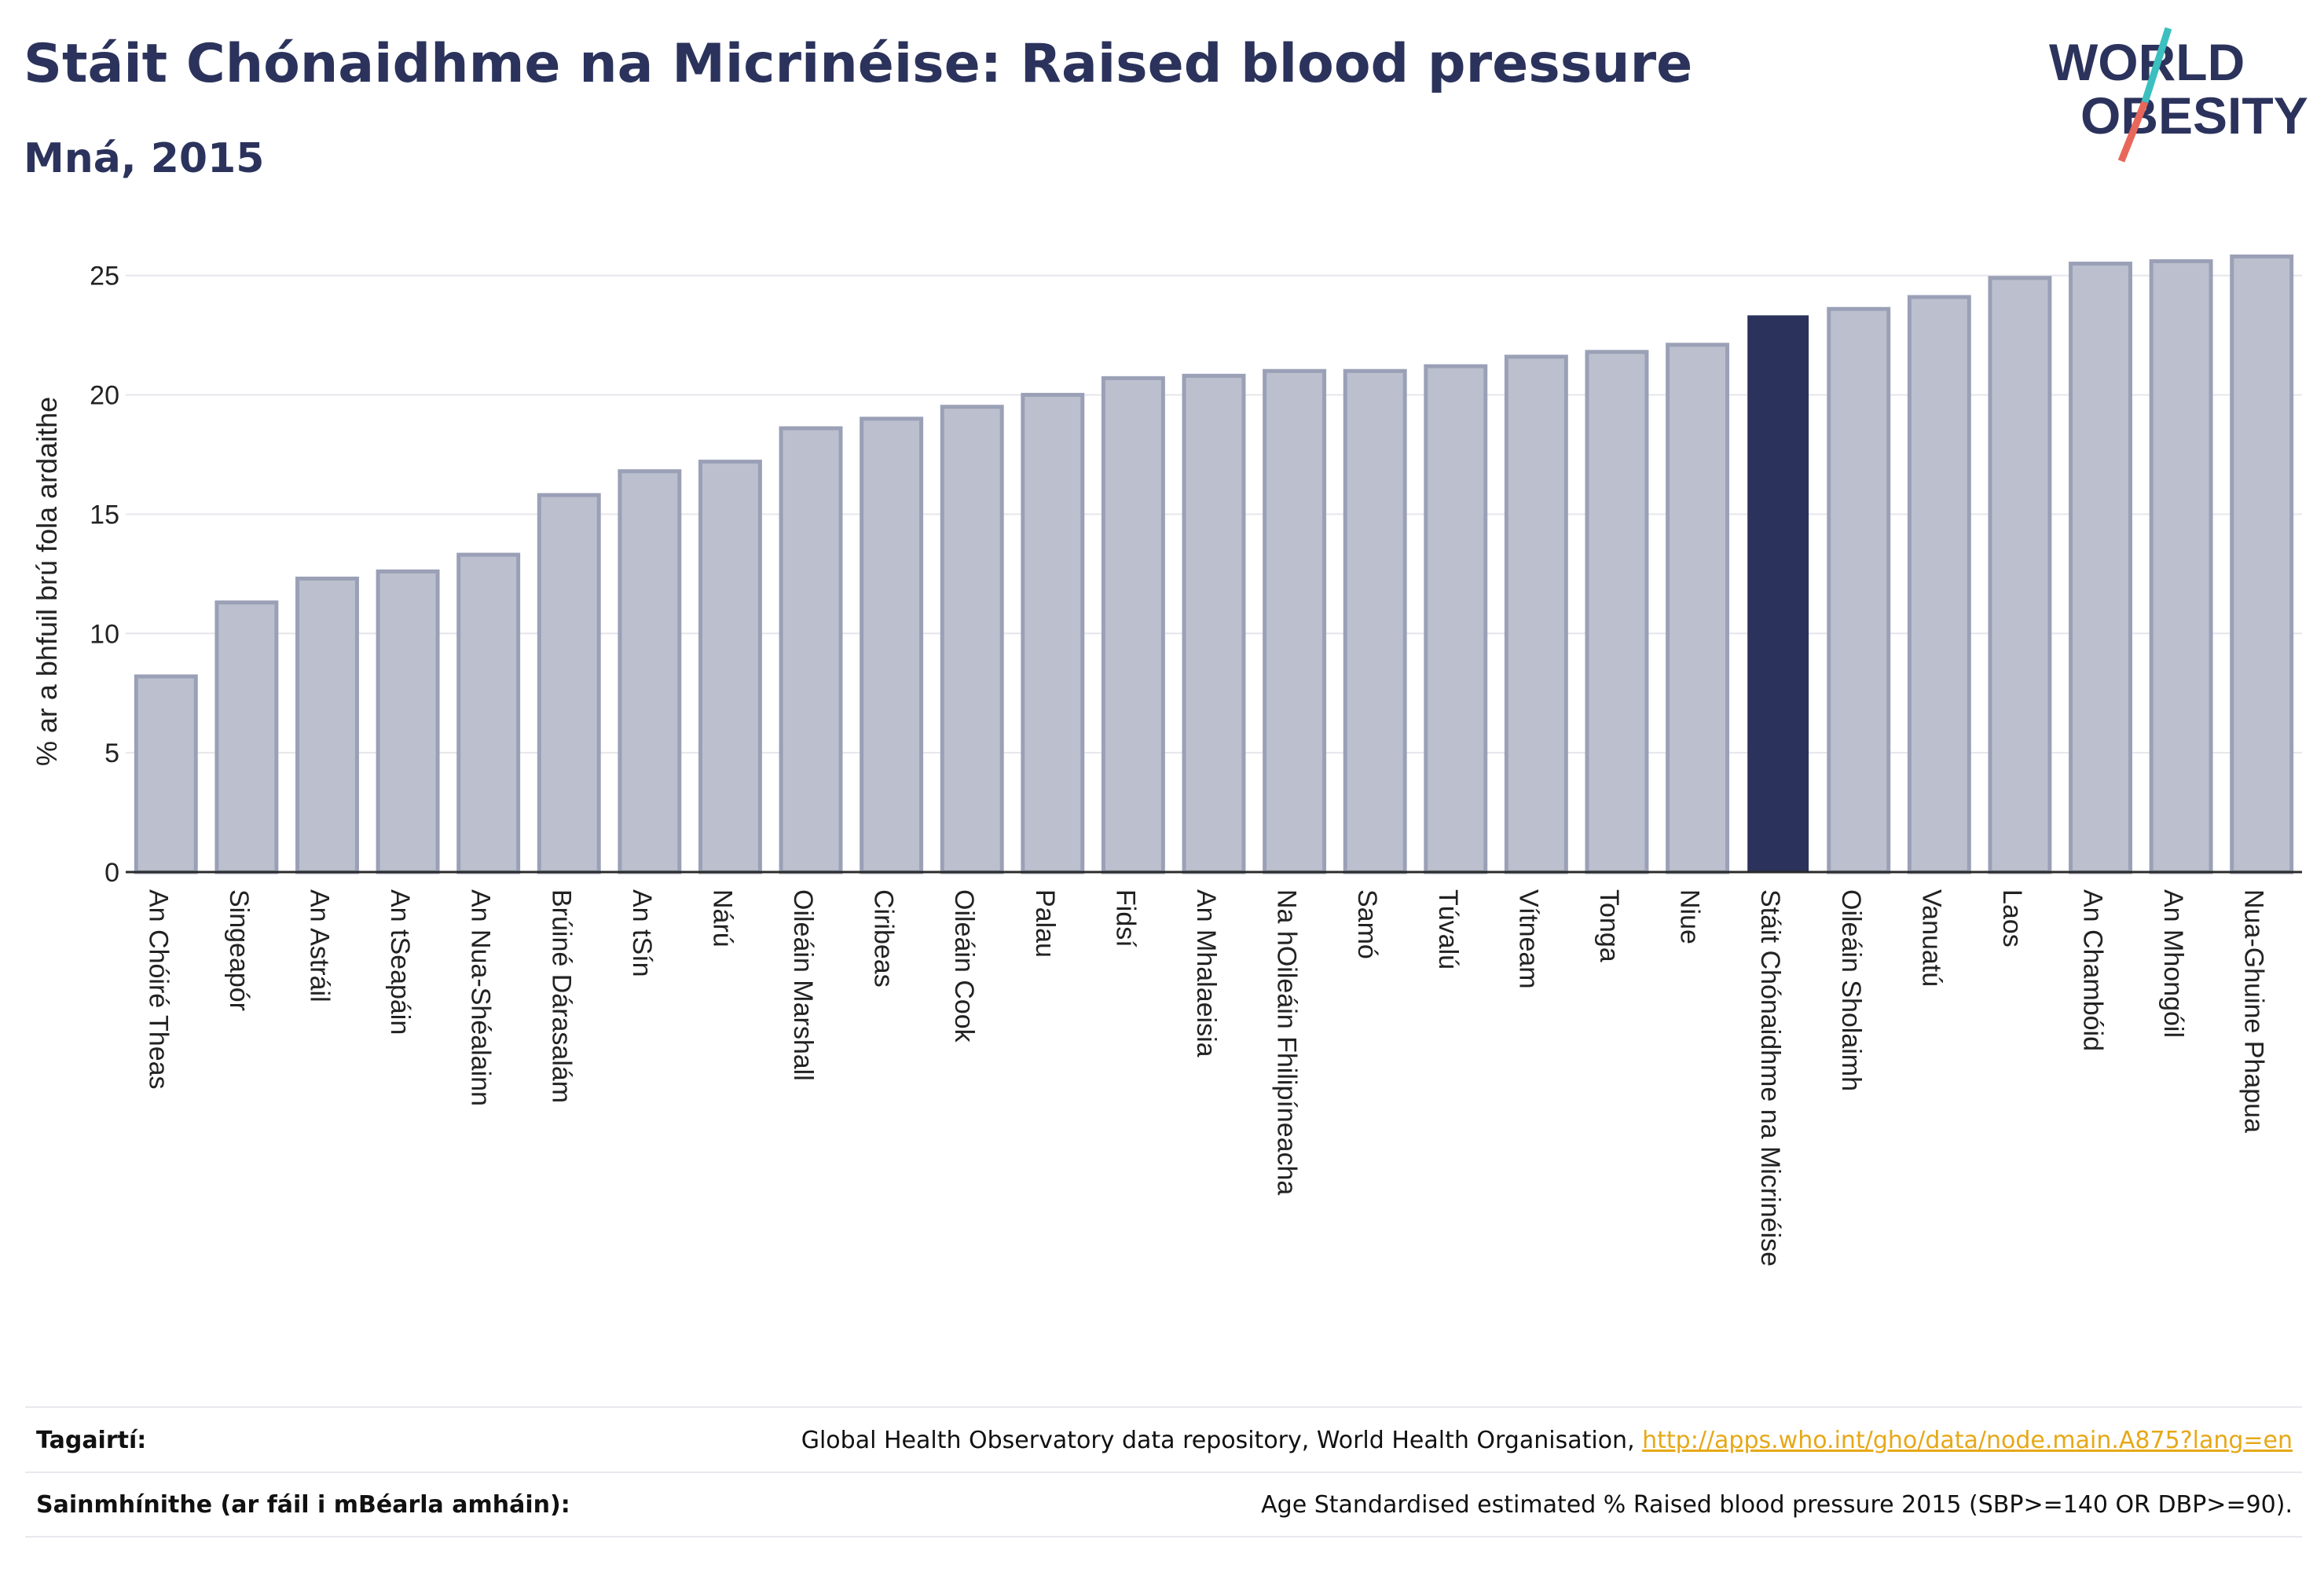  Describe the element at coordinates (1163, 1537) in the screenshot. I see `footer-divider-bottom` at that location.